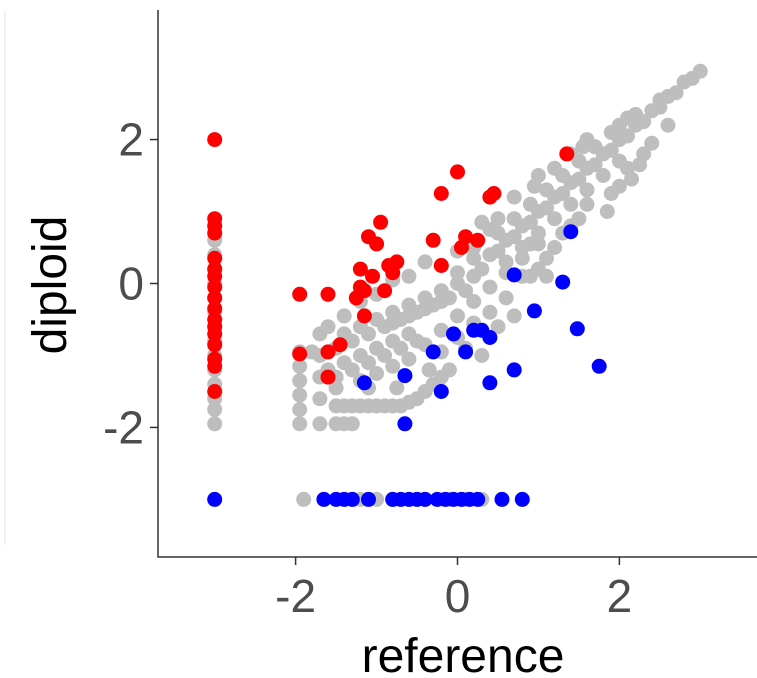 Image resolution: width=757 pixels, height=678 pixels. I want to click on y-tick-label: 0, so click(131, 284).